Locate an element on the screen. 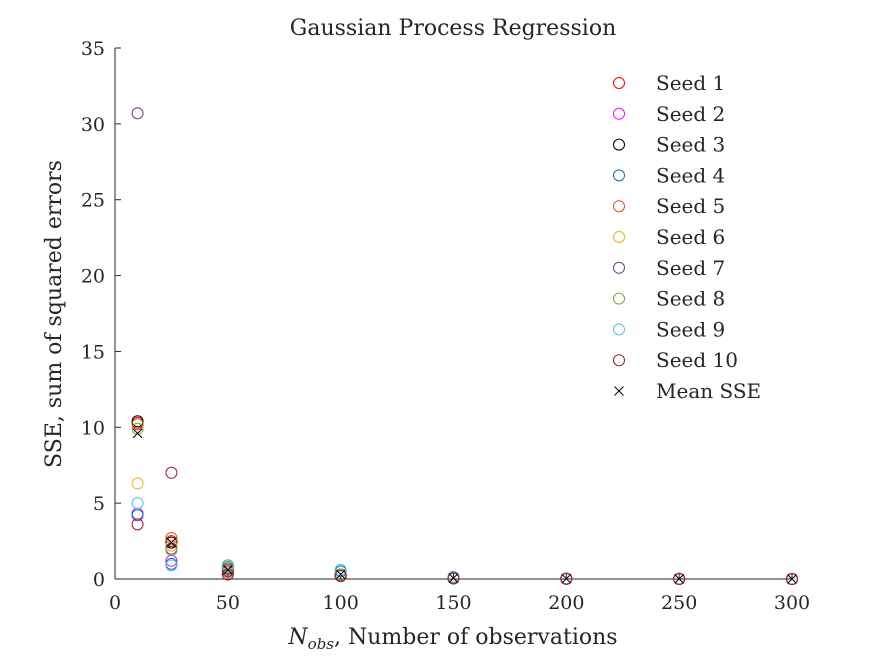 The width and height of the screenshot is (875, 656). y-tick-label: 0 is located at coordinates (99, 580).